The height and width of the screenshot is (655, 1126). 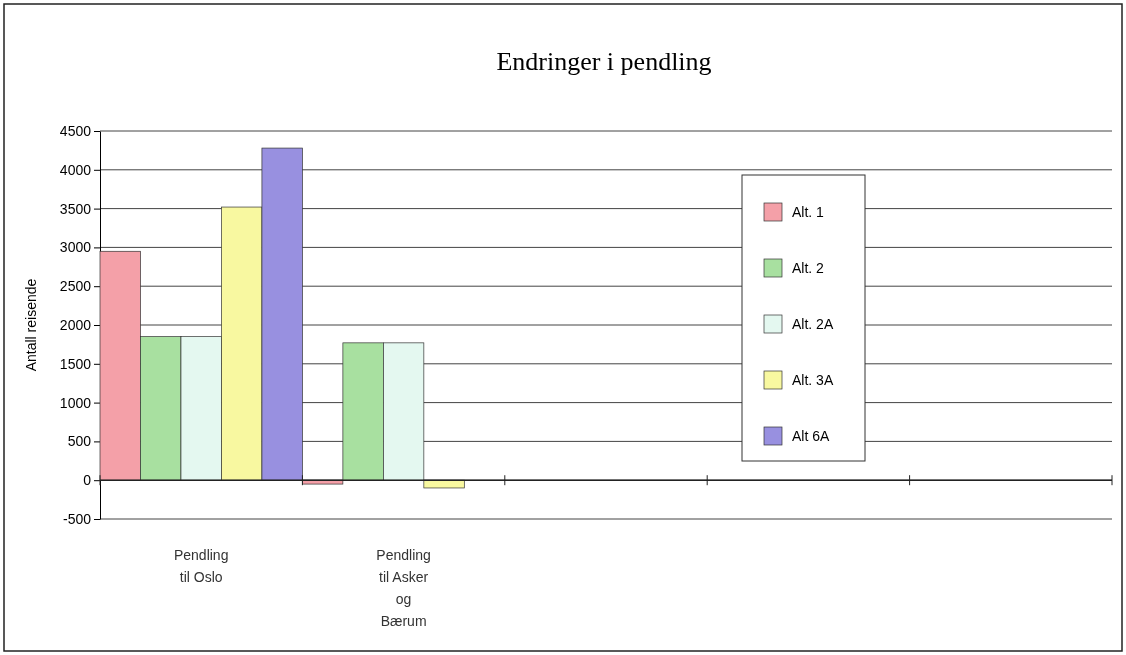 I want to click on y-tick-label: 3000, so click(x=75, y=247).